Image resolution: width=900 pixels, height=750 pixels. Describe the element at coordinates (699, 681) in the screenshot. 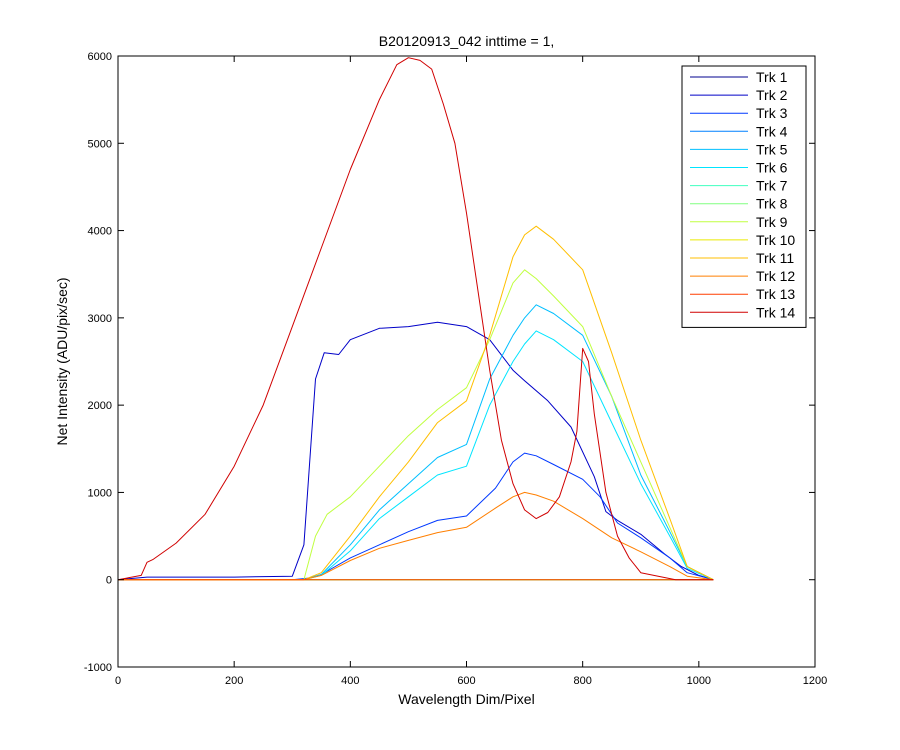

I see `x-tick-label: 1000` at that location.